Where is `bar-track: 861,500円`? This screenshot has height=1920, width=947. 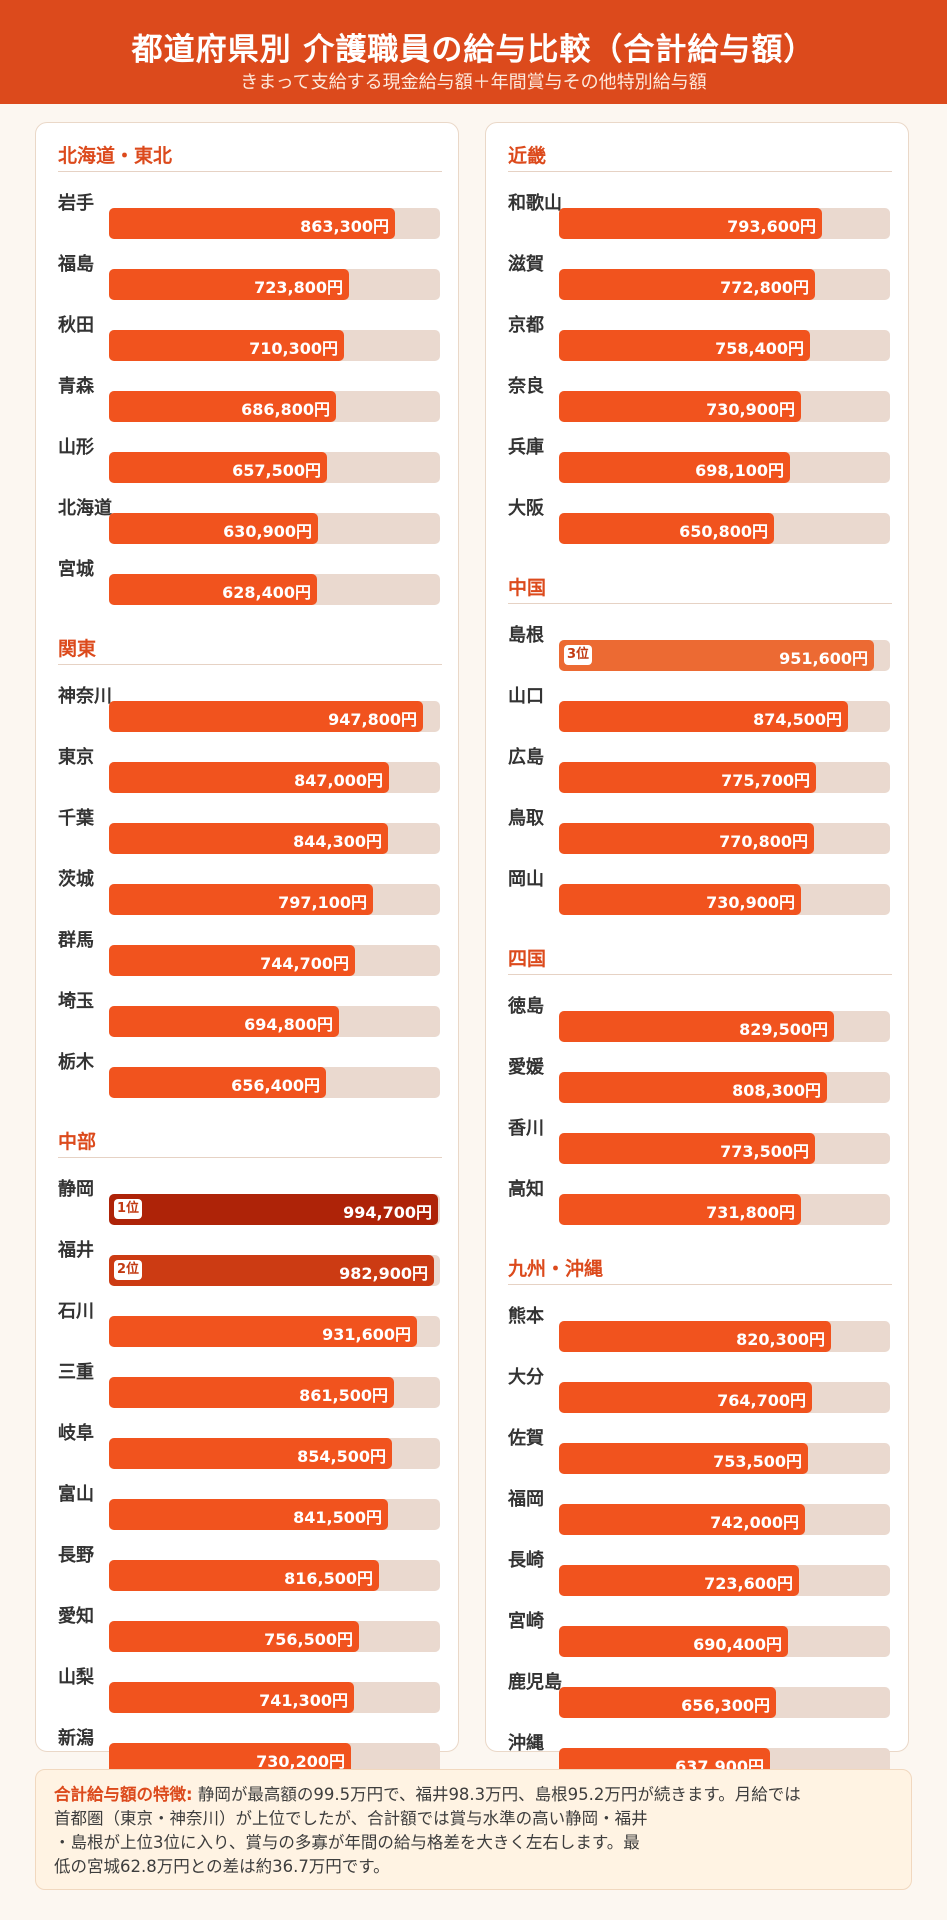 bar-track: 861,500円 is located at coordinates (274, 1392).